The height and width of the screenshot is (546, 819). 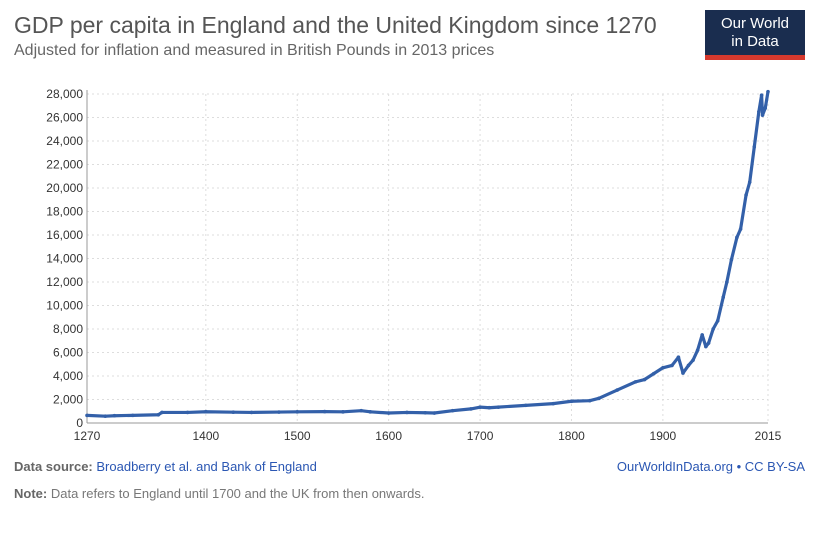 I want to click on site-license-link: OurWorldInData.org • CC BY-SA, so click(x=710, y=466).